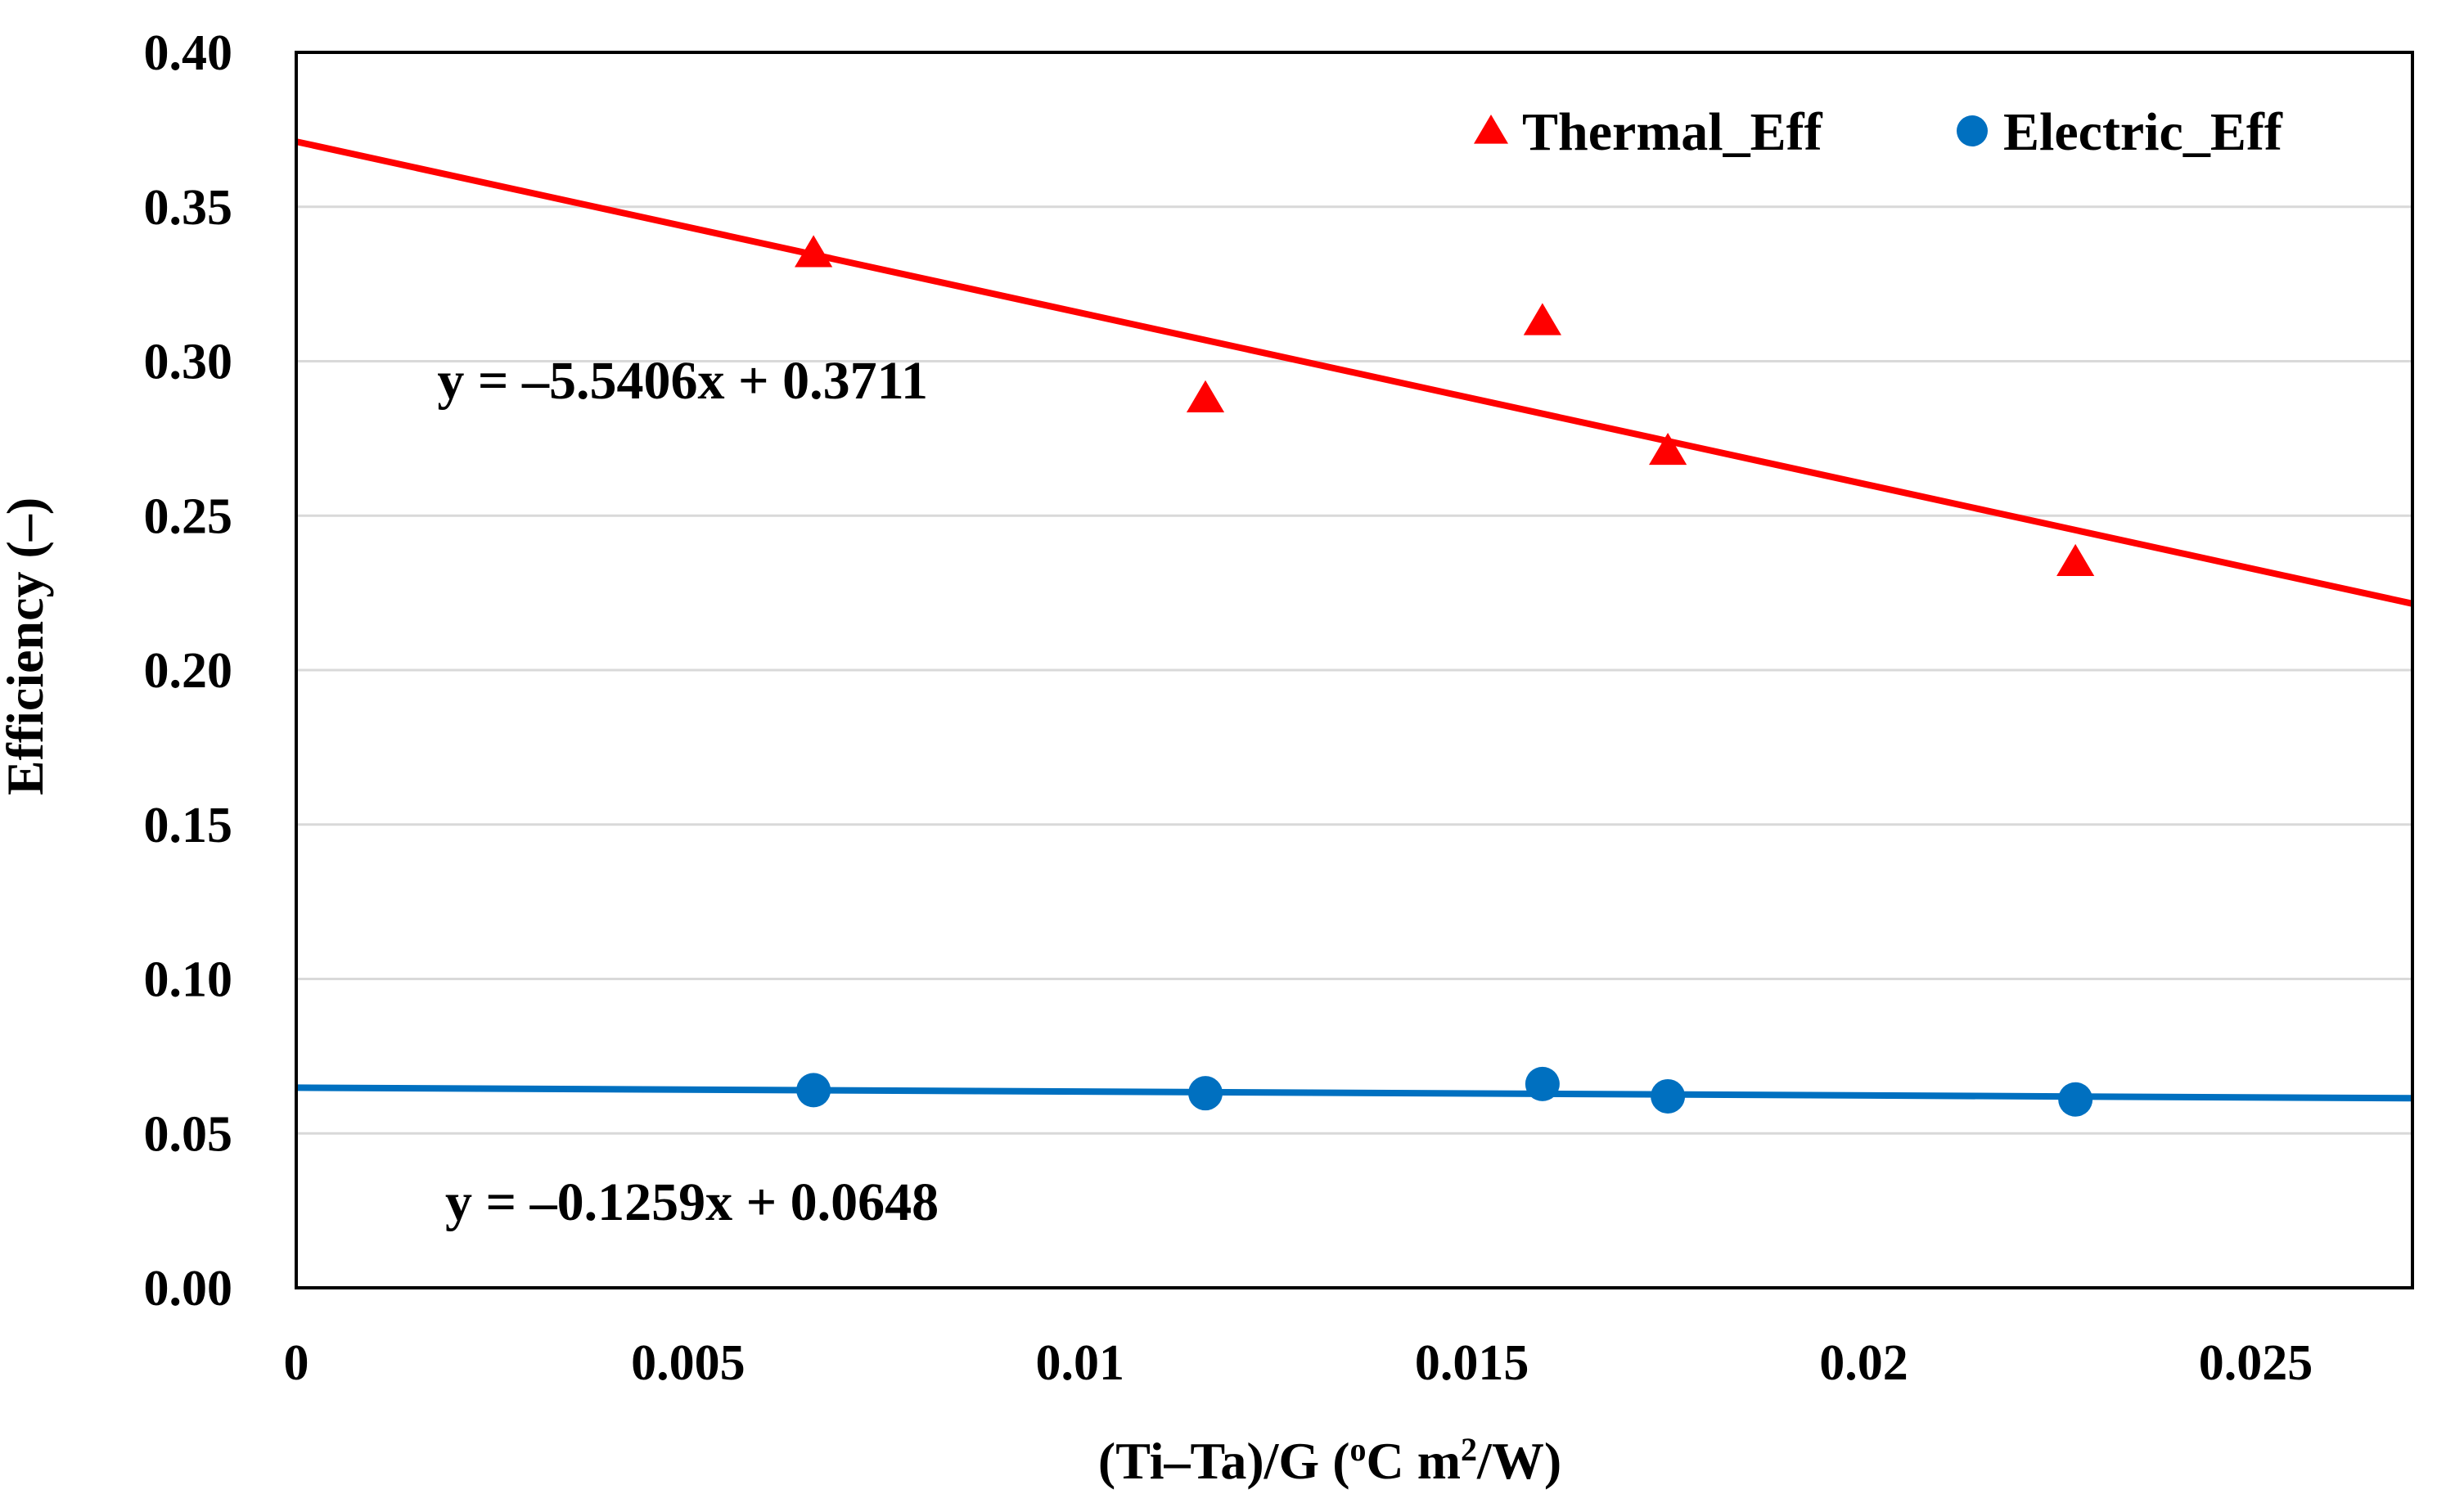 This screenshot has height=1512, width=2455. I want to click on x-axis-title-part: (Ti–Ta)/G (, so click(1224, 1461).